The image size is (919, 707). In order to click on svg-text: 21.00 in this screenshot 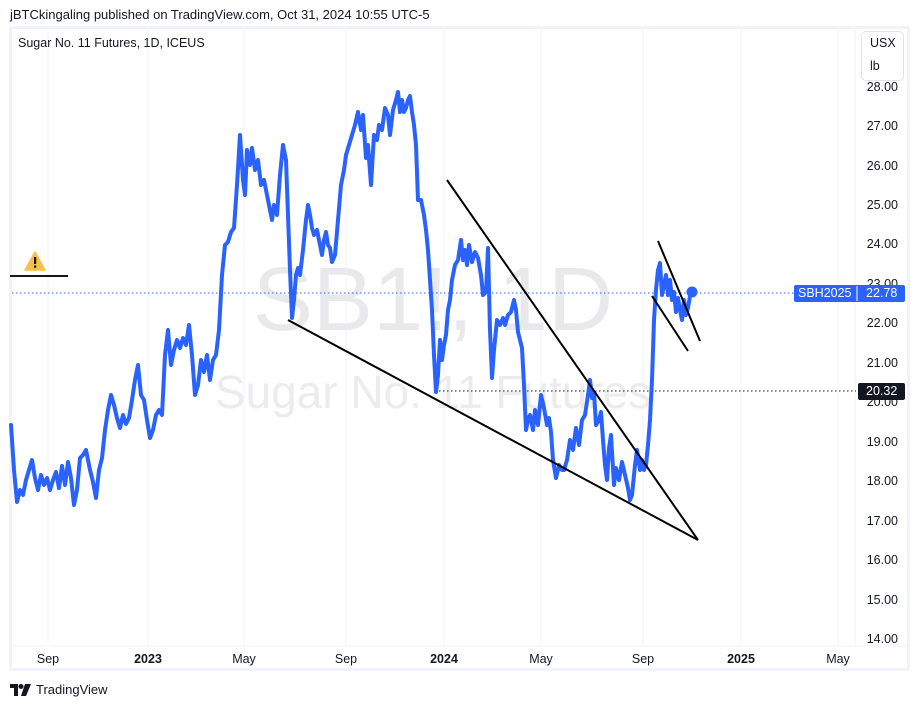, I will do `click(882, 363)`.